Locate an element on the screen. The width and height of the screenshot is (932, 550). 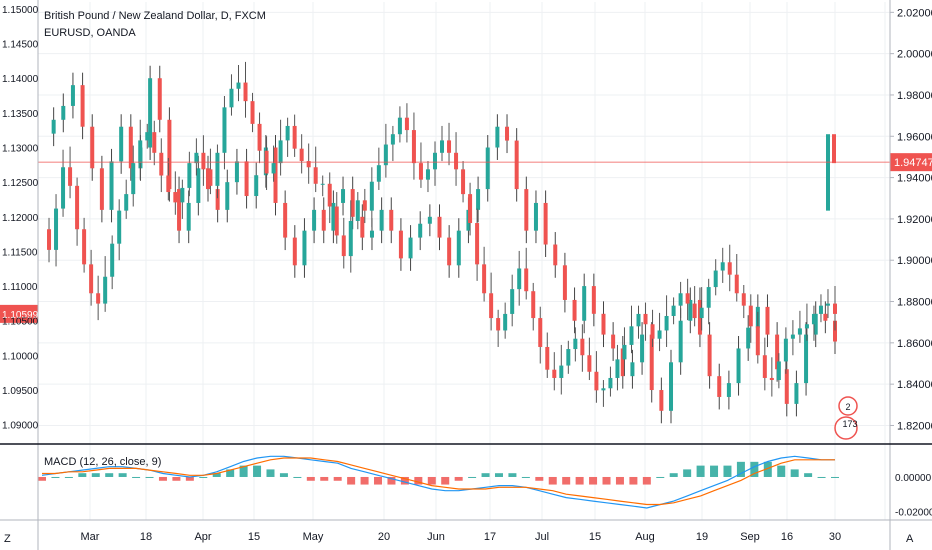
event-badge: 2 is located at coordinates (848, 406).